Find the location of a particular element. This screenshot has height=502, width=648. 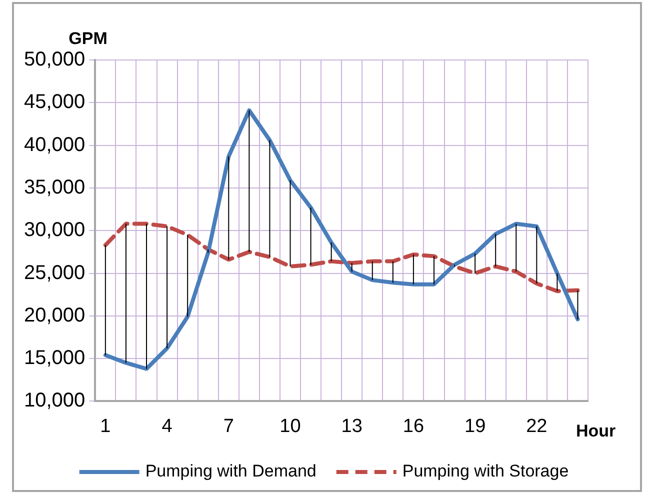

y-tick-label: 15,000 is located at coordinates (55, 358).